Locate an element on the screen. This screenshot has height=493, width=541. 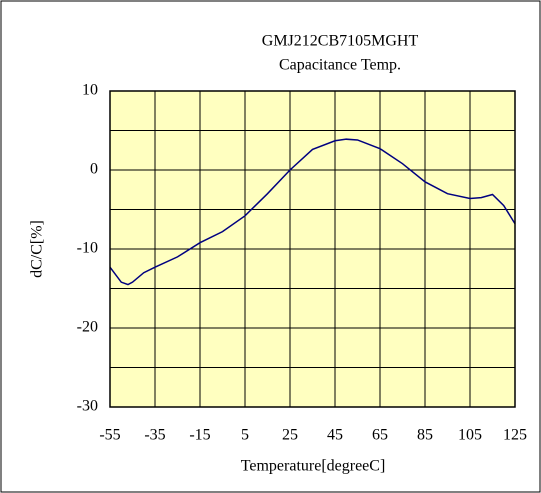
y-tick-label: -20 is located at coordinates (87, 327).